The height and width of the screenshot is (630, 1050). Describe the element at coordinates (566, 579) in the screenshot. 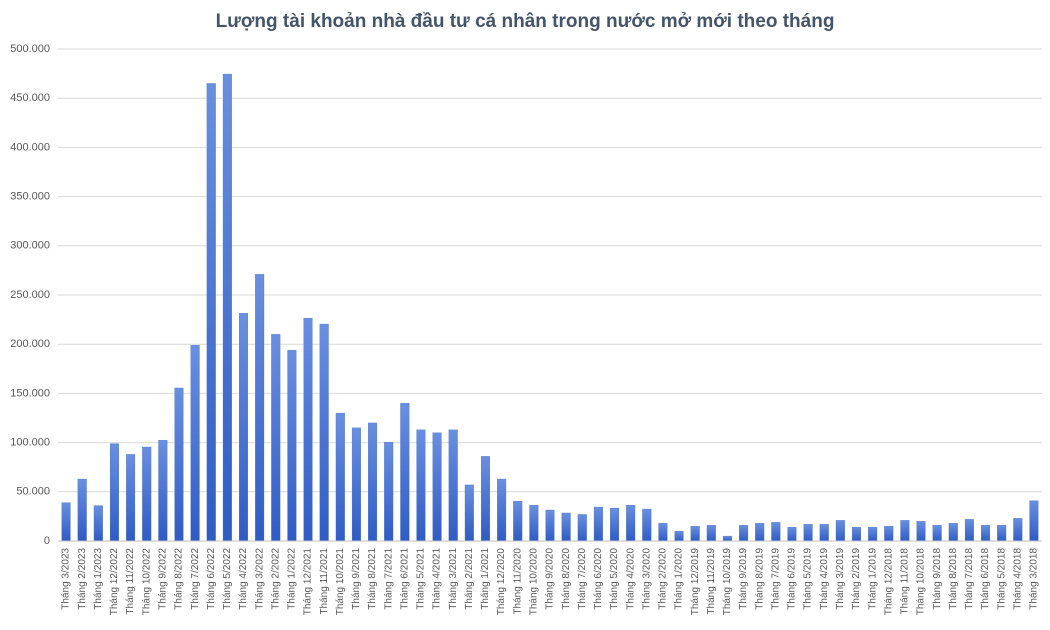

I see `x-tick-label: Tháng 8/2020` at that location.